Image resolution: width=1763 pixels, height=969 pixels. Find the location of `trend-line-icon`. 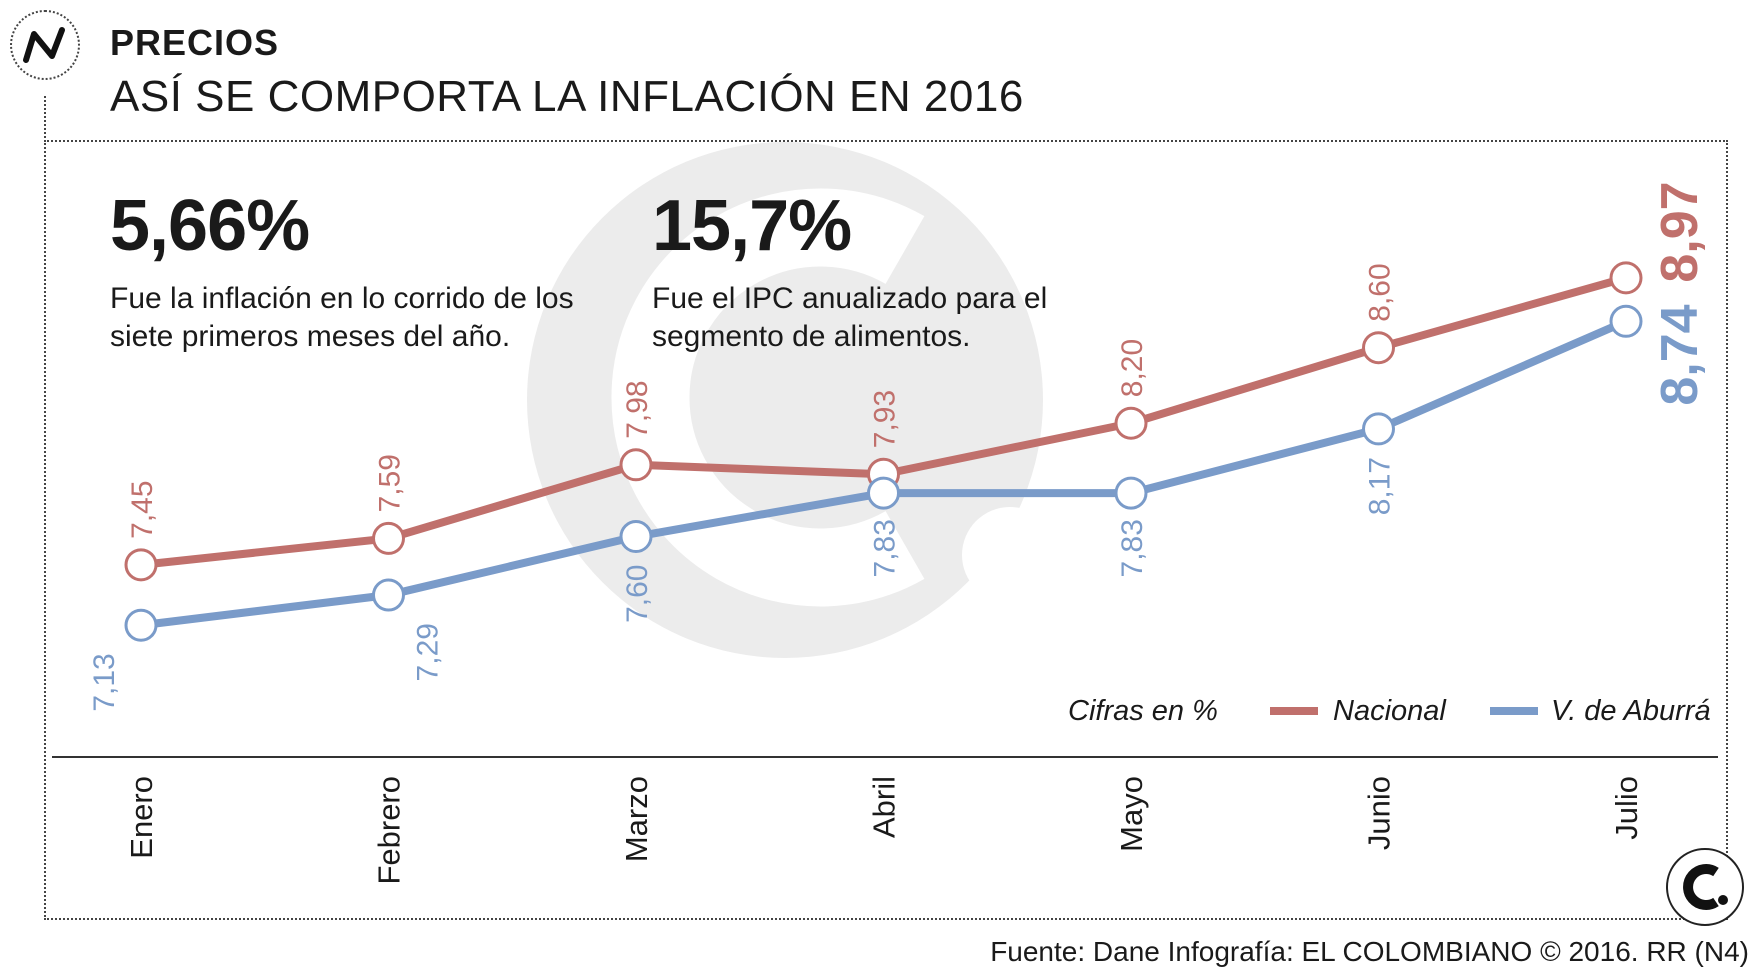

trend-line-icon is located at coordinates (45, 45).